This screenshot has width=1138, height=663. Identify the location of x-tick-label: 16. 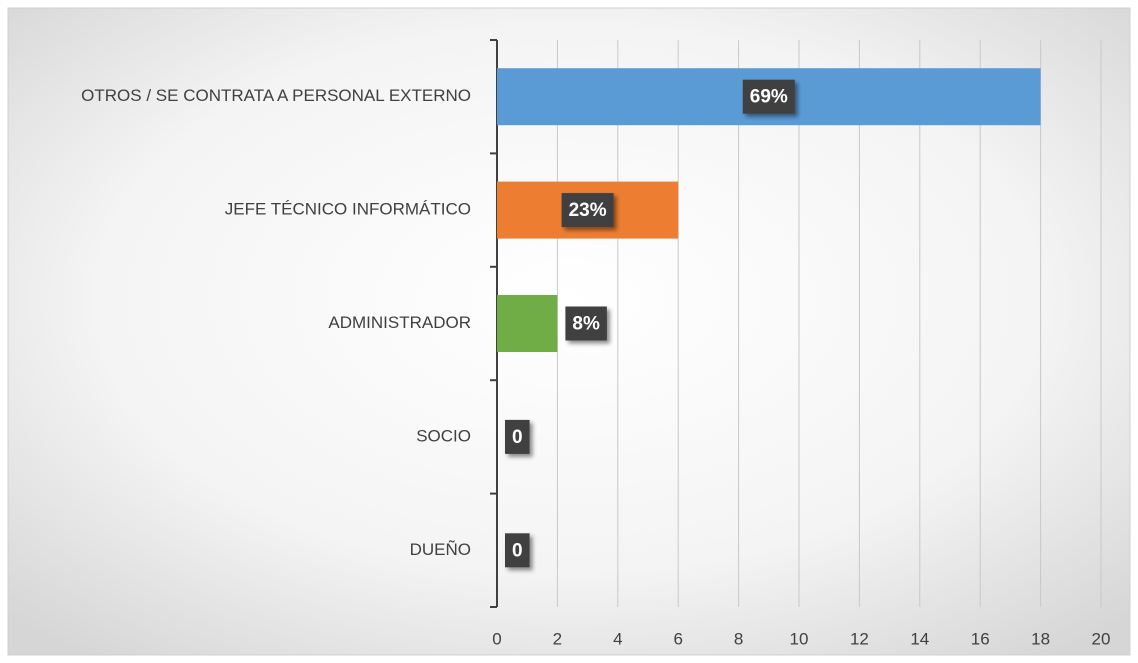
(980, 638).